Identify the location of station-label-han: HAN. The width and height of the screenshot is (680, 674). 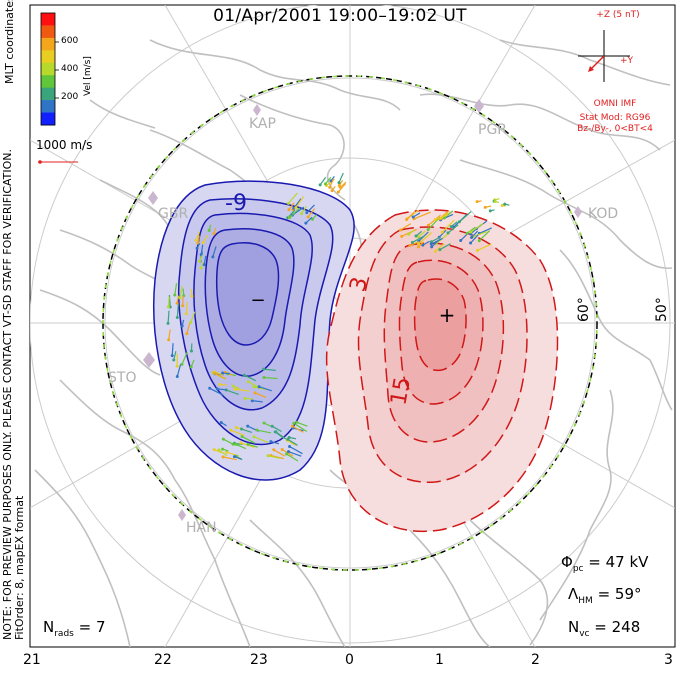
(201, 528).